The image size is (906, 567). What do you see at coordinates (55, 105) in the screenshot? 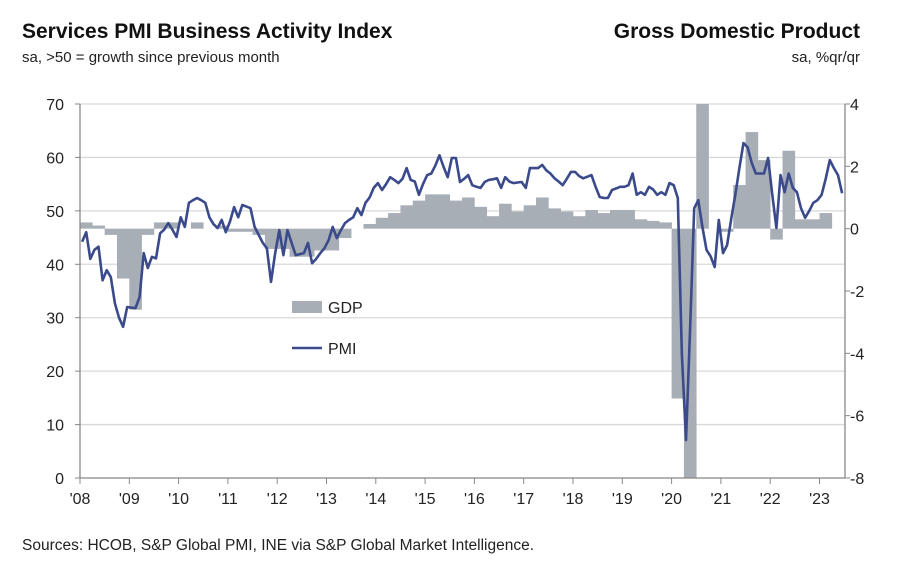
I see `left-axis-tick-label: 70` at bounding box center [55, 105].